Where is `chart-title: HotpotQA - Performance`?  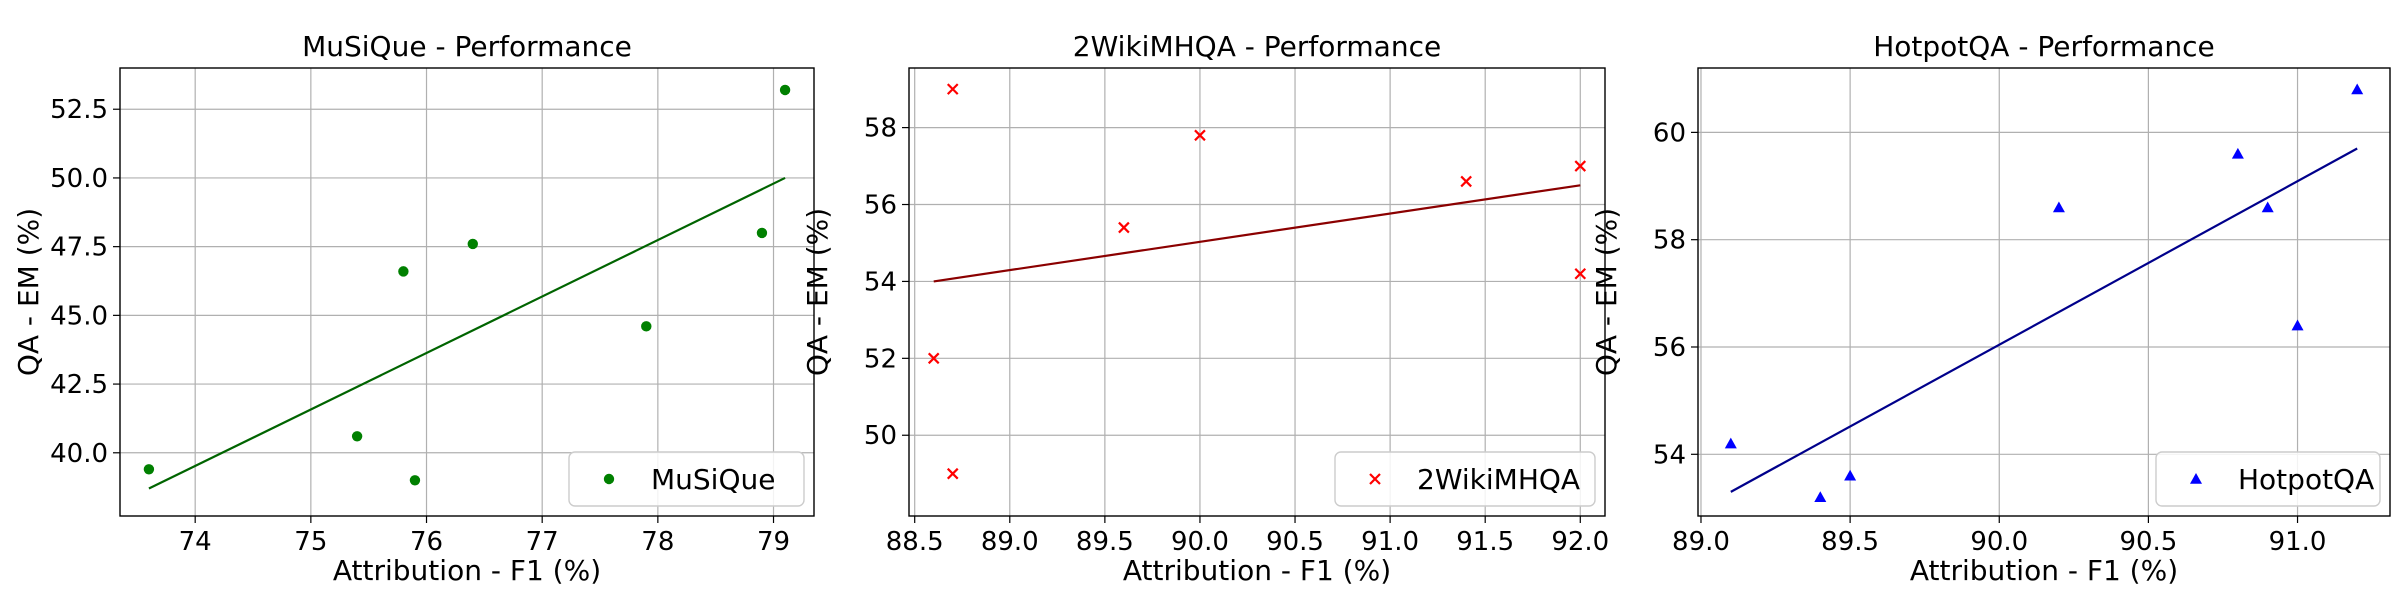
chart-title: HotpotQA - Performance is located at coordinates (2044, 46).